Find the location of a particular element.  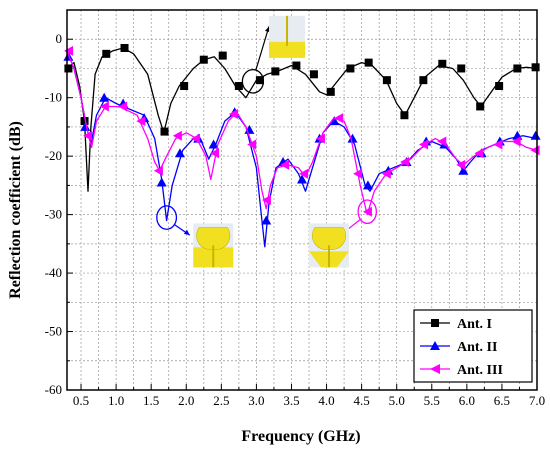

legend-label-ant-2: Ant. II is located at coordinates (477, 347).